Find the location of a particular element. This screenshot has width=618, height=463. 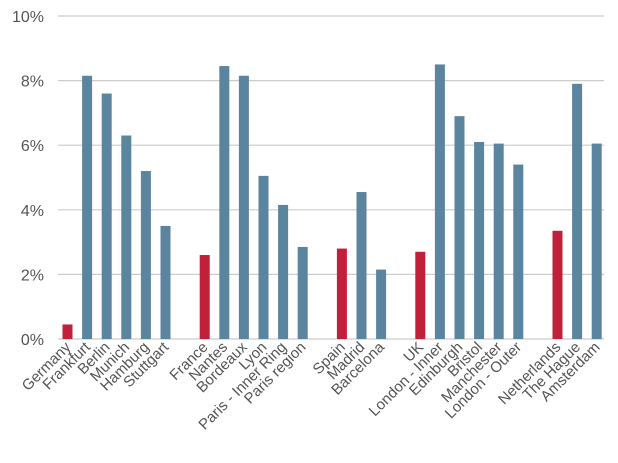

bar-netherlands is located at coordinates (557, 284).